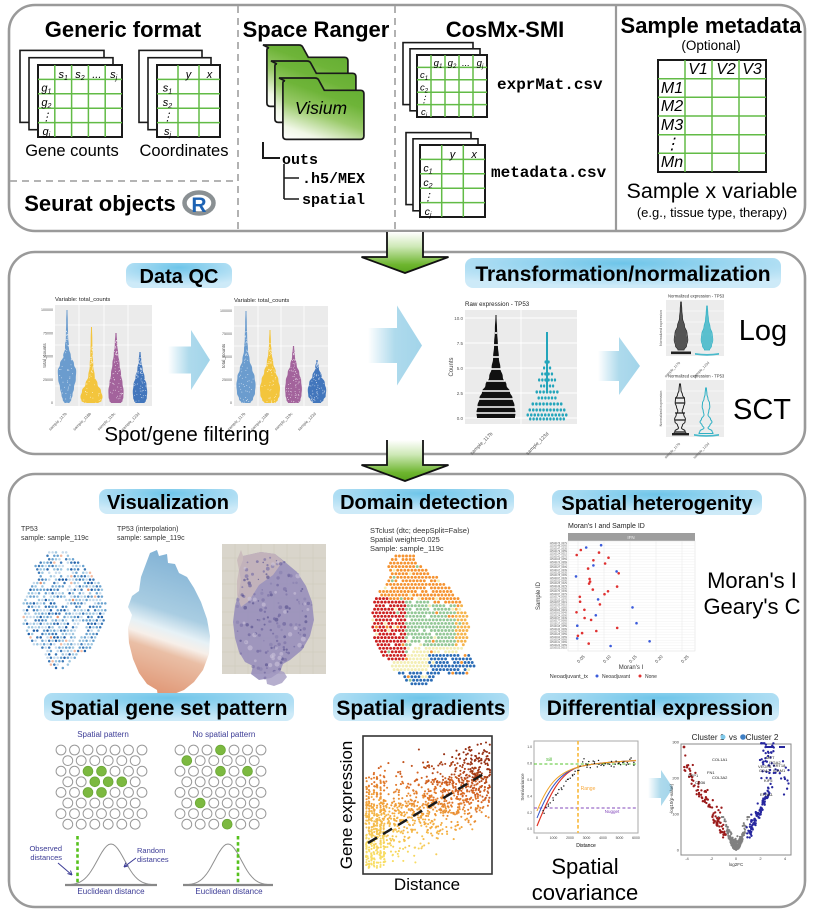  I want to click on svg-text: distances, so click(46, 857).